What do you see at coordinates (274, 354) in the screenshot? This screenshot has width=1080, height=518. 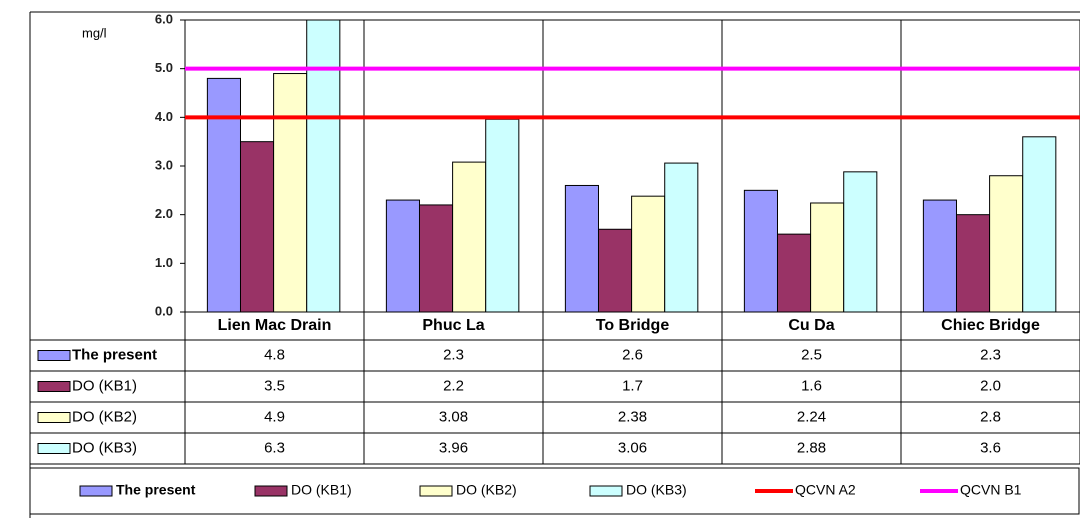 I see `table-cell: 4.8` at bounding box center [274, 354].